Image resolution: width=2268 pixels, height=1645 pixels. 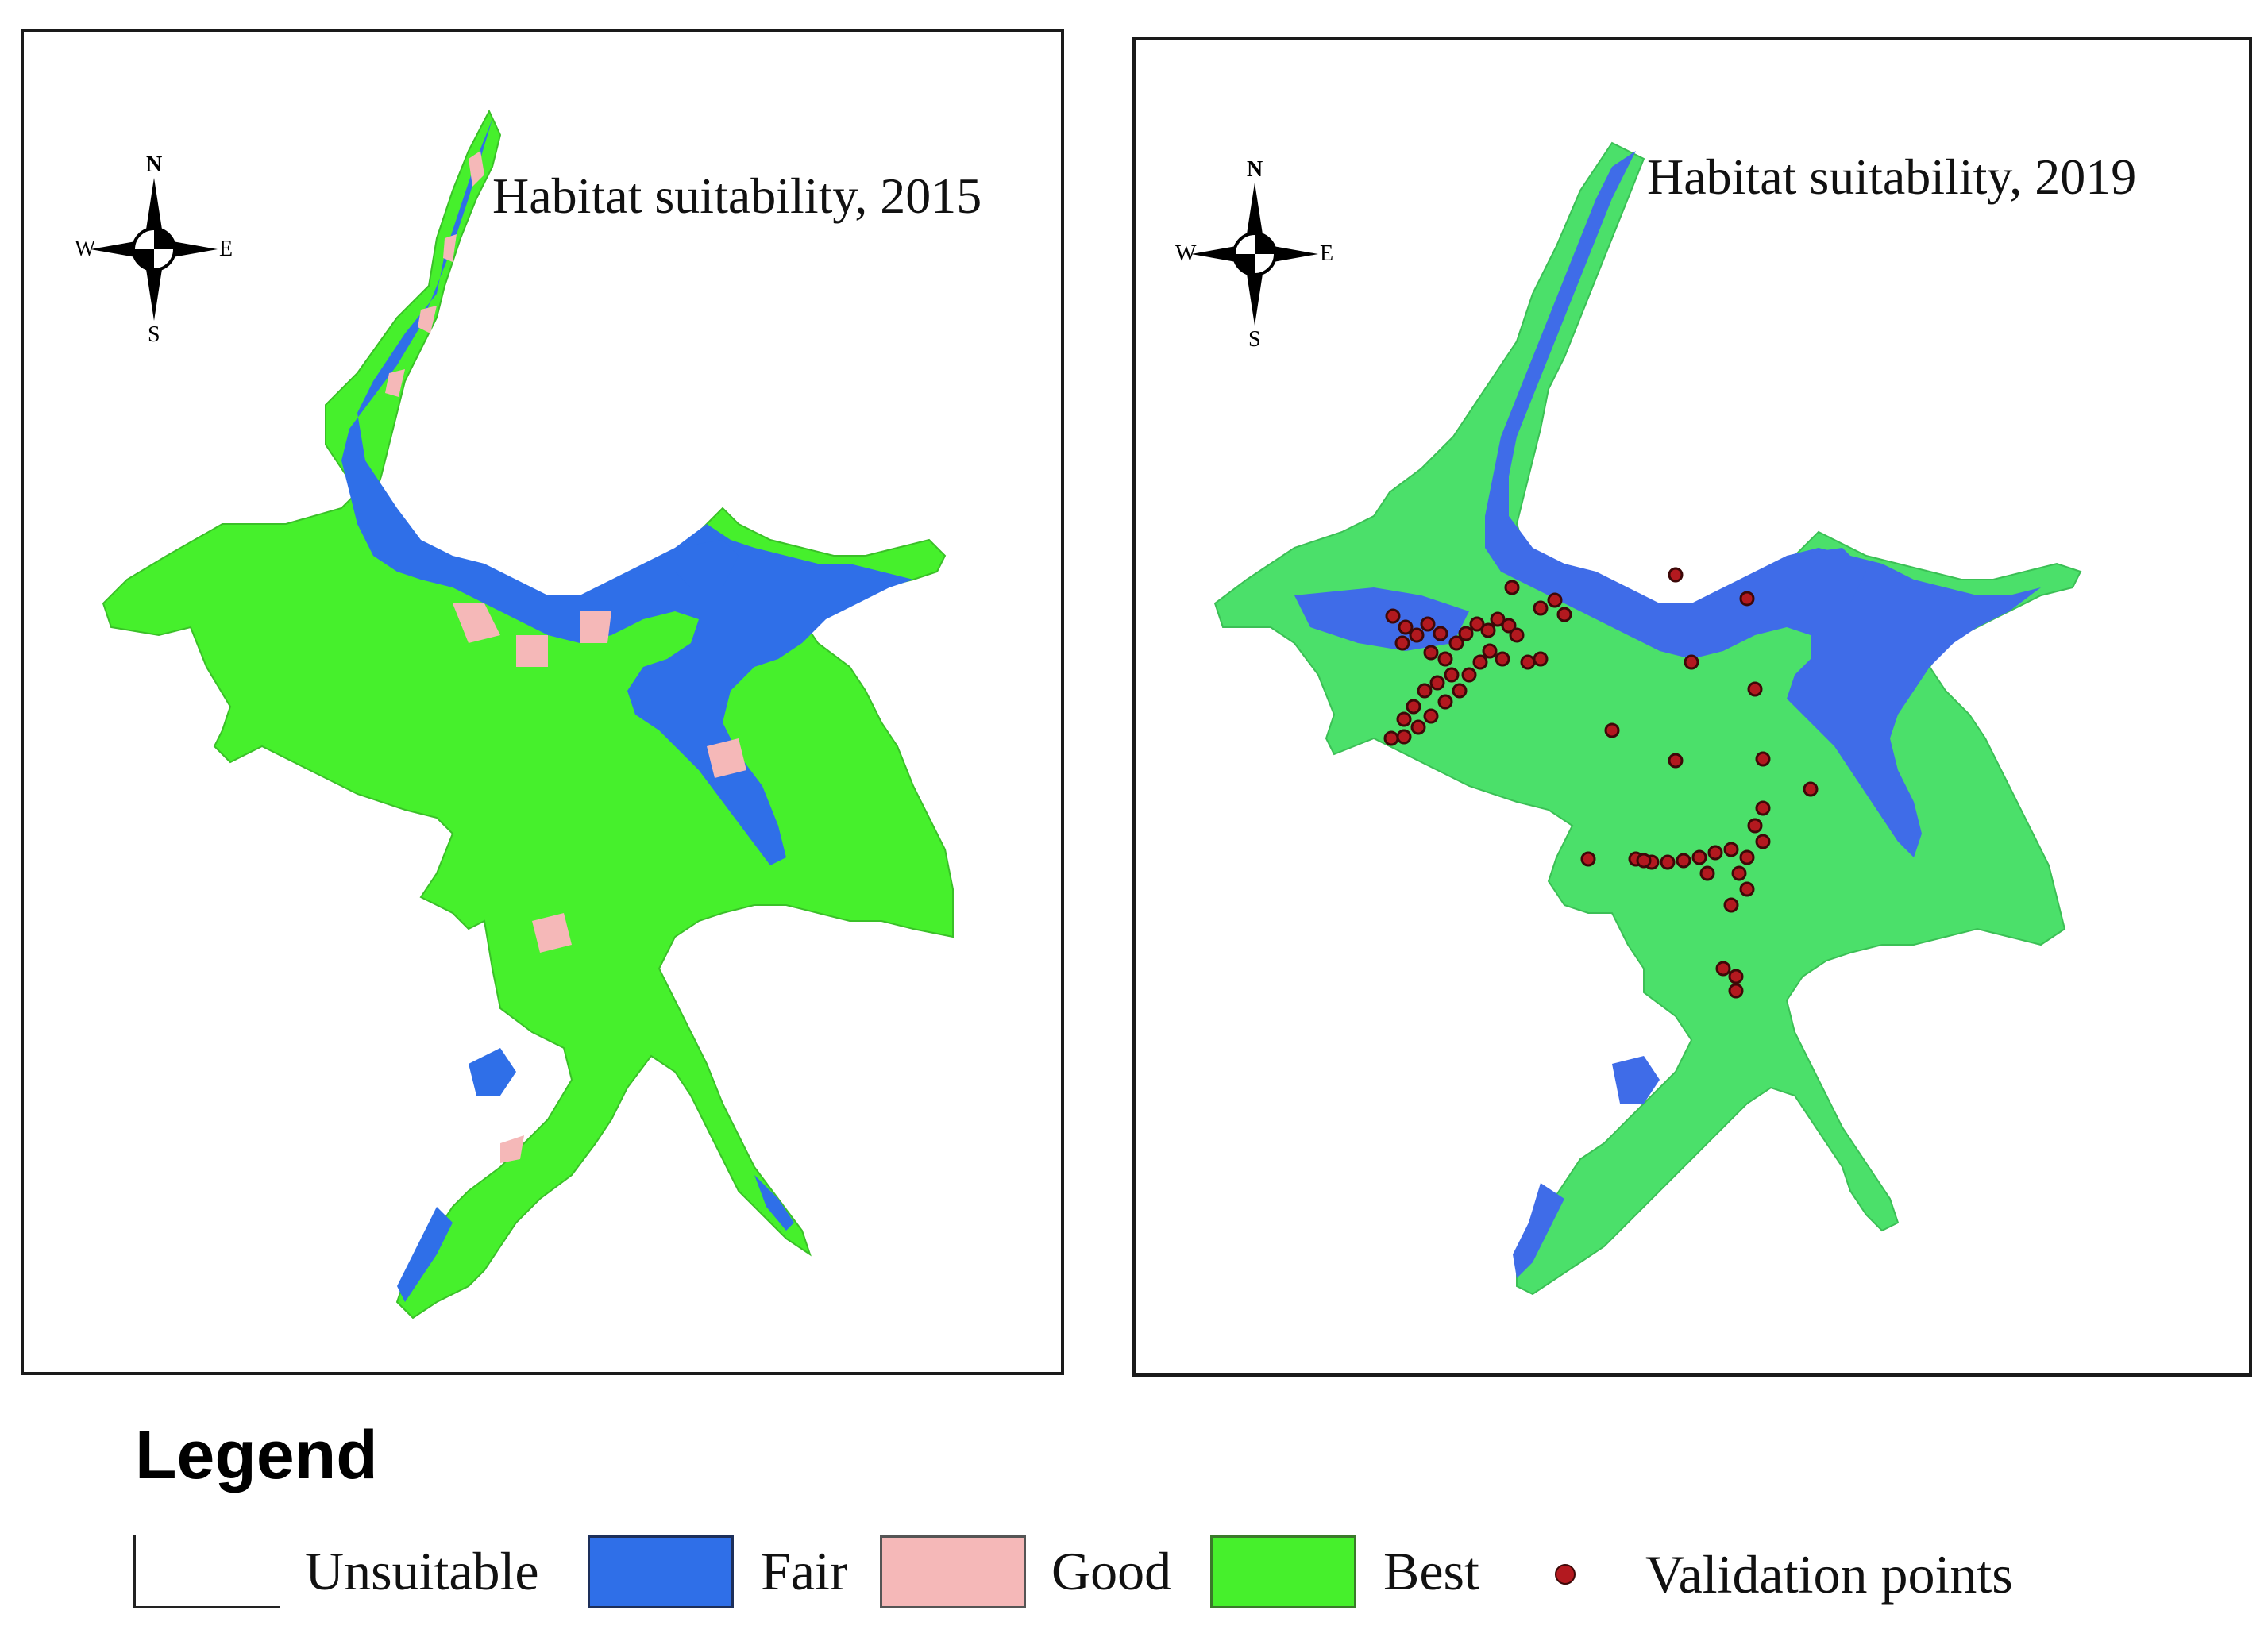 What do you see at coordinates (1565, 1575) in the screenshot?
I see `legend-swatch-validation-points` at bounding box center [1565, 1575].